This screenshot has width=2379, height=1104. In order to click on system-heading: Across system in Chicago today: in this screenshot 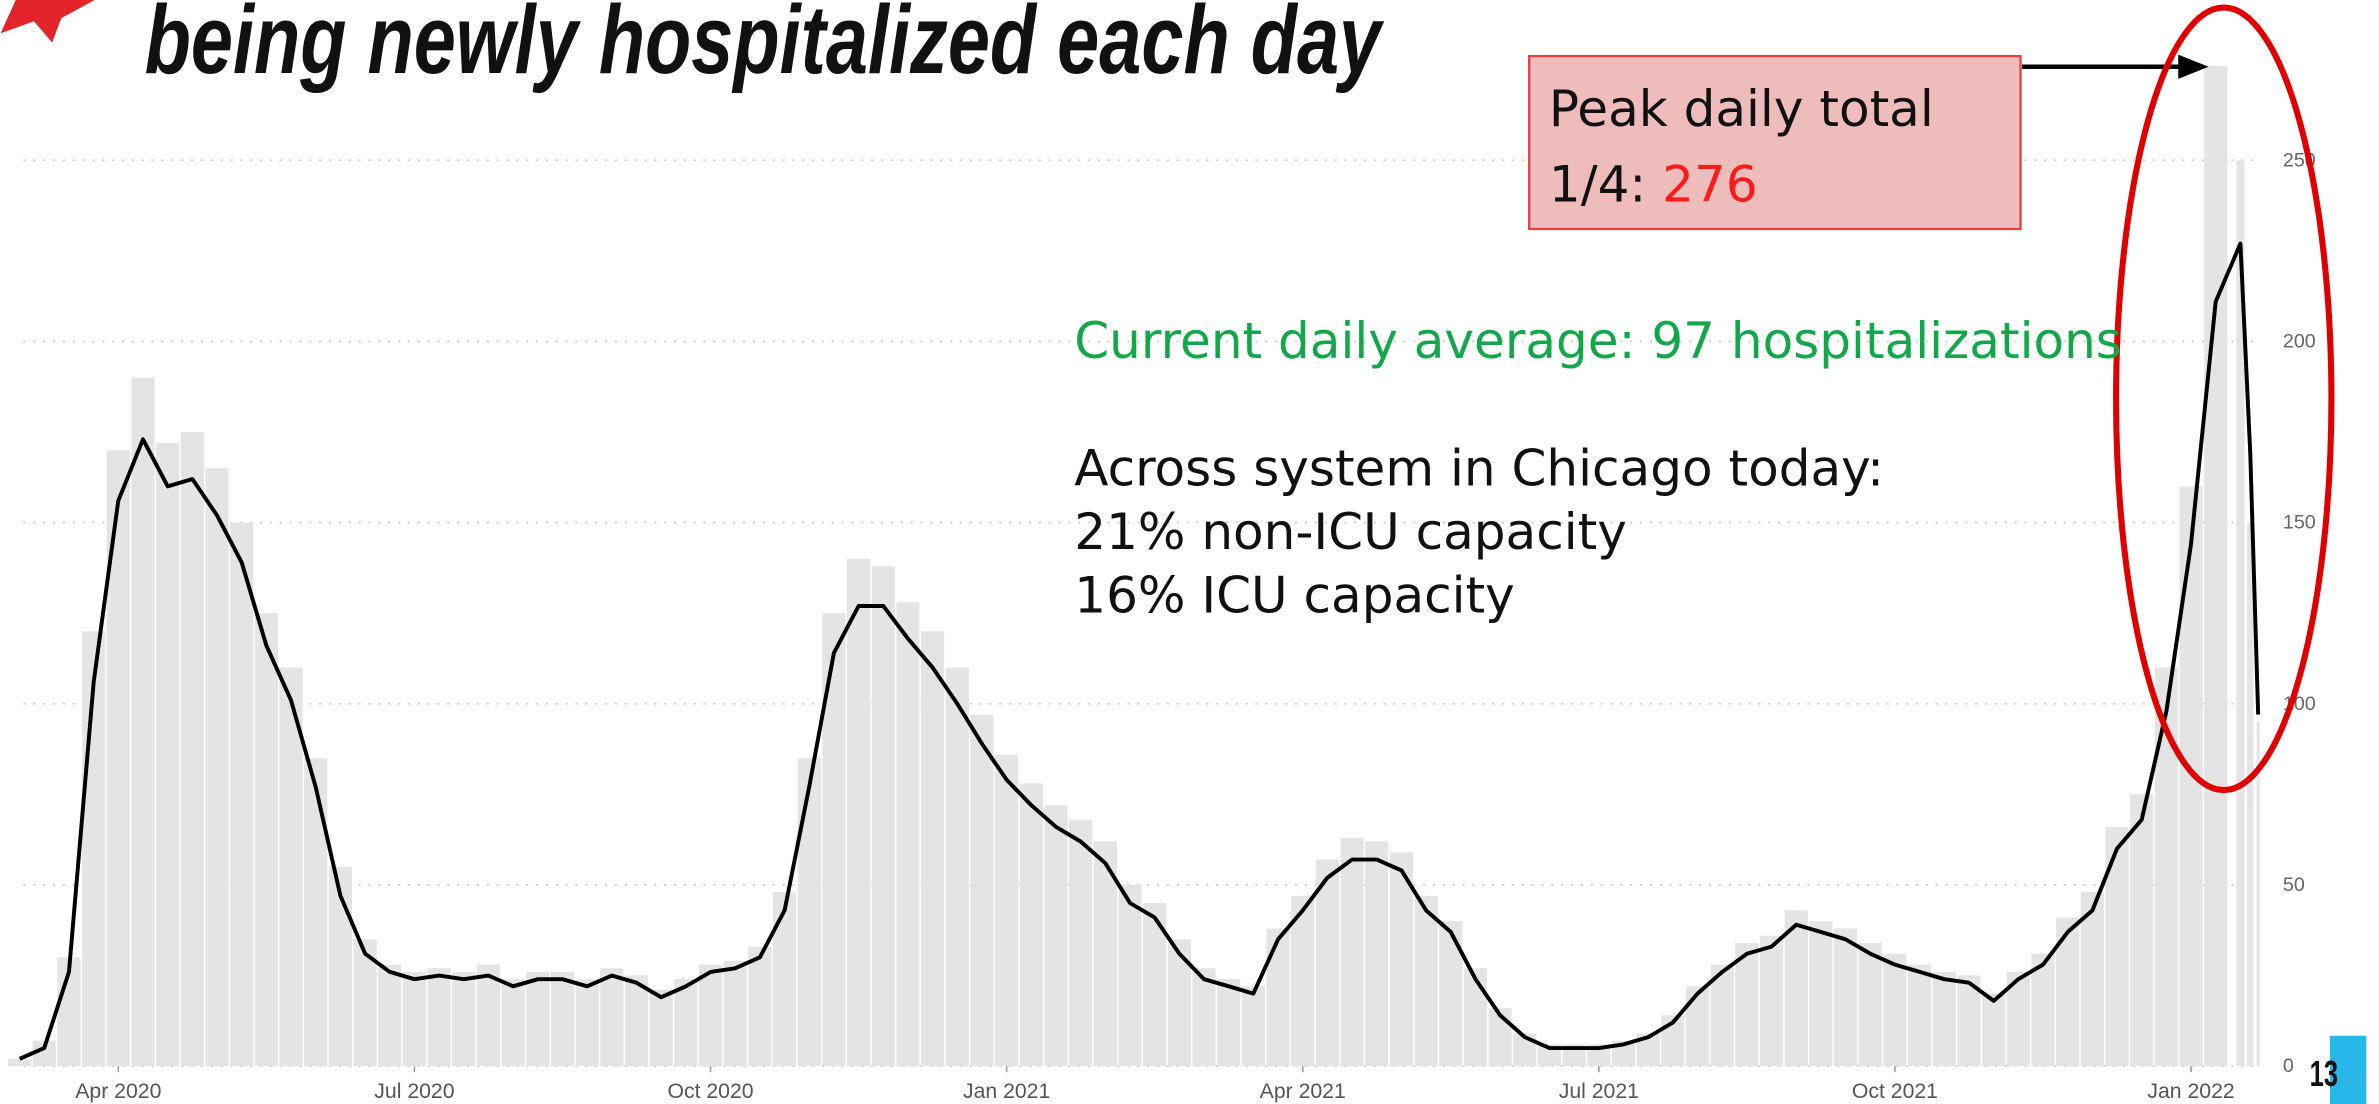, I will do `click(1479, 468)`.